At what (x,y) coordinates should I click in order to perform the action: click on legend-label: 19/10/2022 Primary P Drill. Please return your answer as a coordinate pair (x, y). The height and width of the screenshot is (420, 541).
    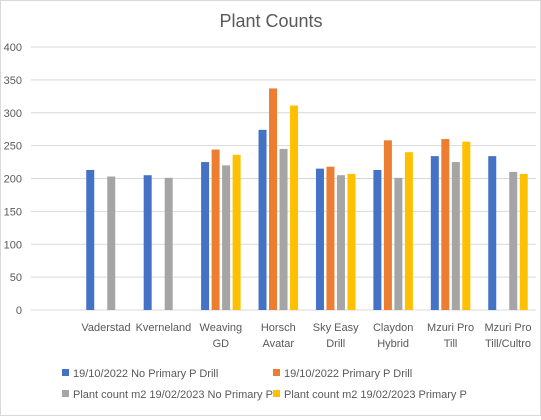
    Looking at the image, I should click on (348, 374).